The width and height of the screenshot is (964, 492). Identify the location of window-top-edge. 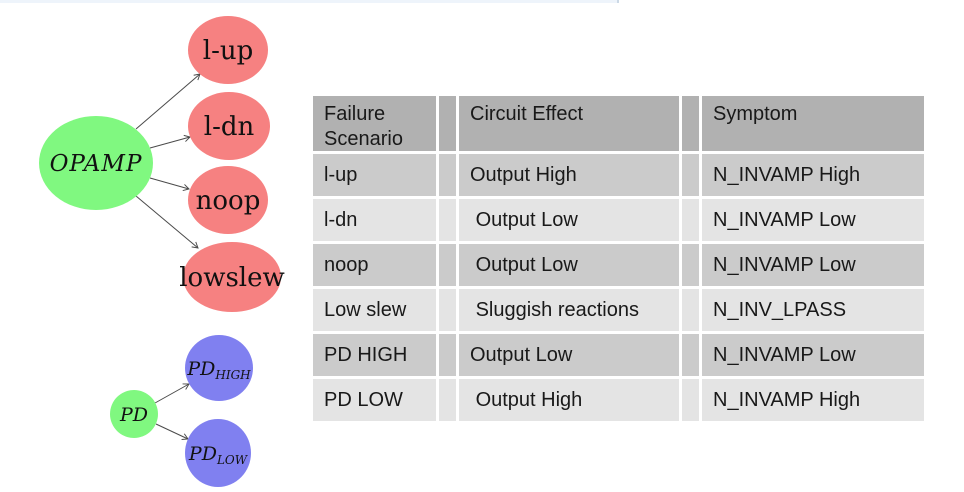
(309, 1).